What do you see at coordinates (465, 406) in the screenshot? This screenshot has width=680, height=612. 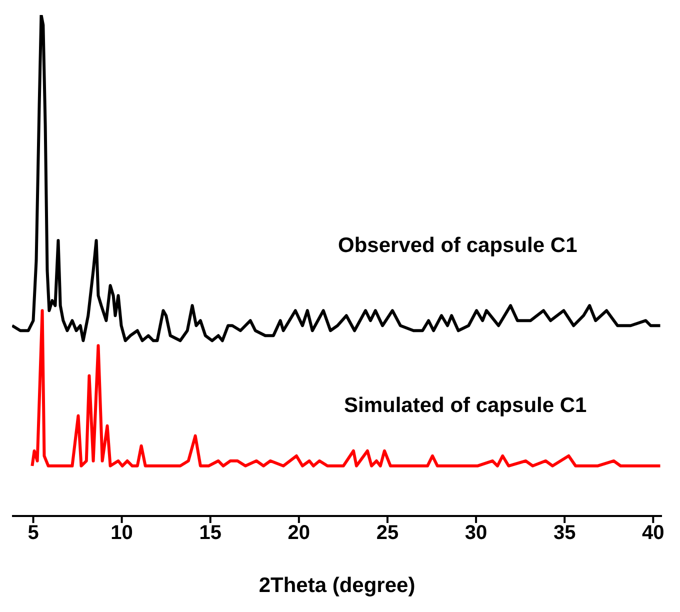 I see `series-label: Simulated of capsule C1` at bounding box center [465, 406].